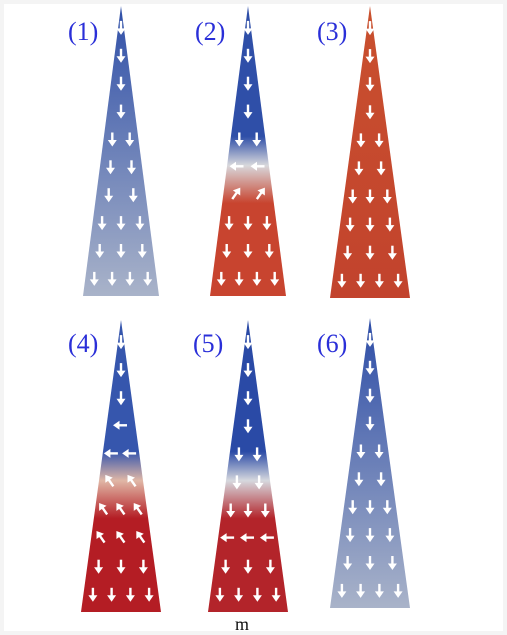 This screenshot has height=635, width=507. What do you see at coordinates (114, 466) in the screenshot?
I see `panel-4: (4)` at bounding box center [114, 466].